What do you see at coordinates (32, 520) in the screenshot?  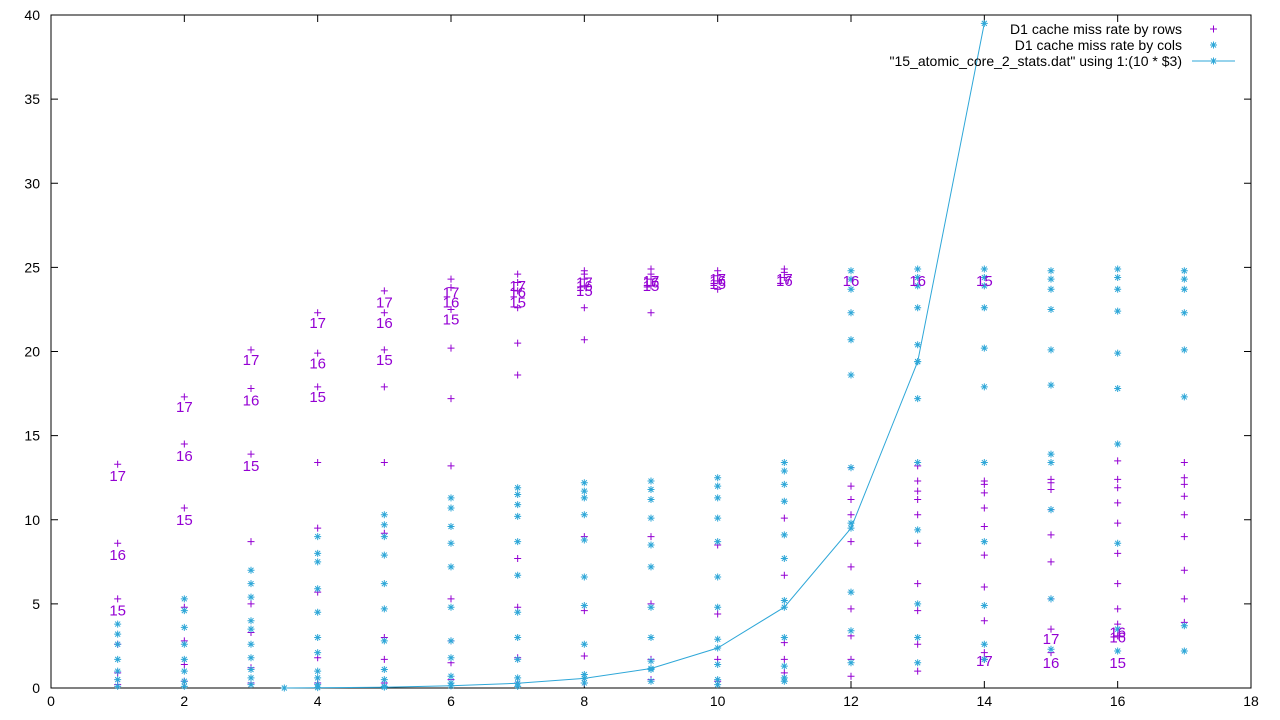 I see `y-tick-label: 10` at bounding box center [32, 520].